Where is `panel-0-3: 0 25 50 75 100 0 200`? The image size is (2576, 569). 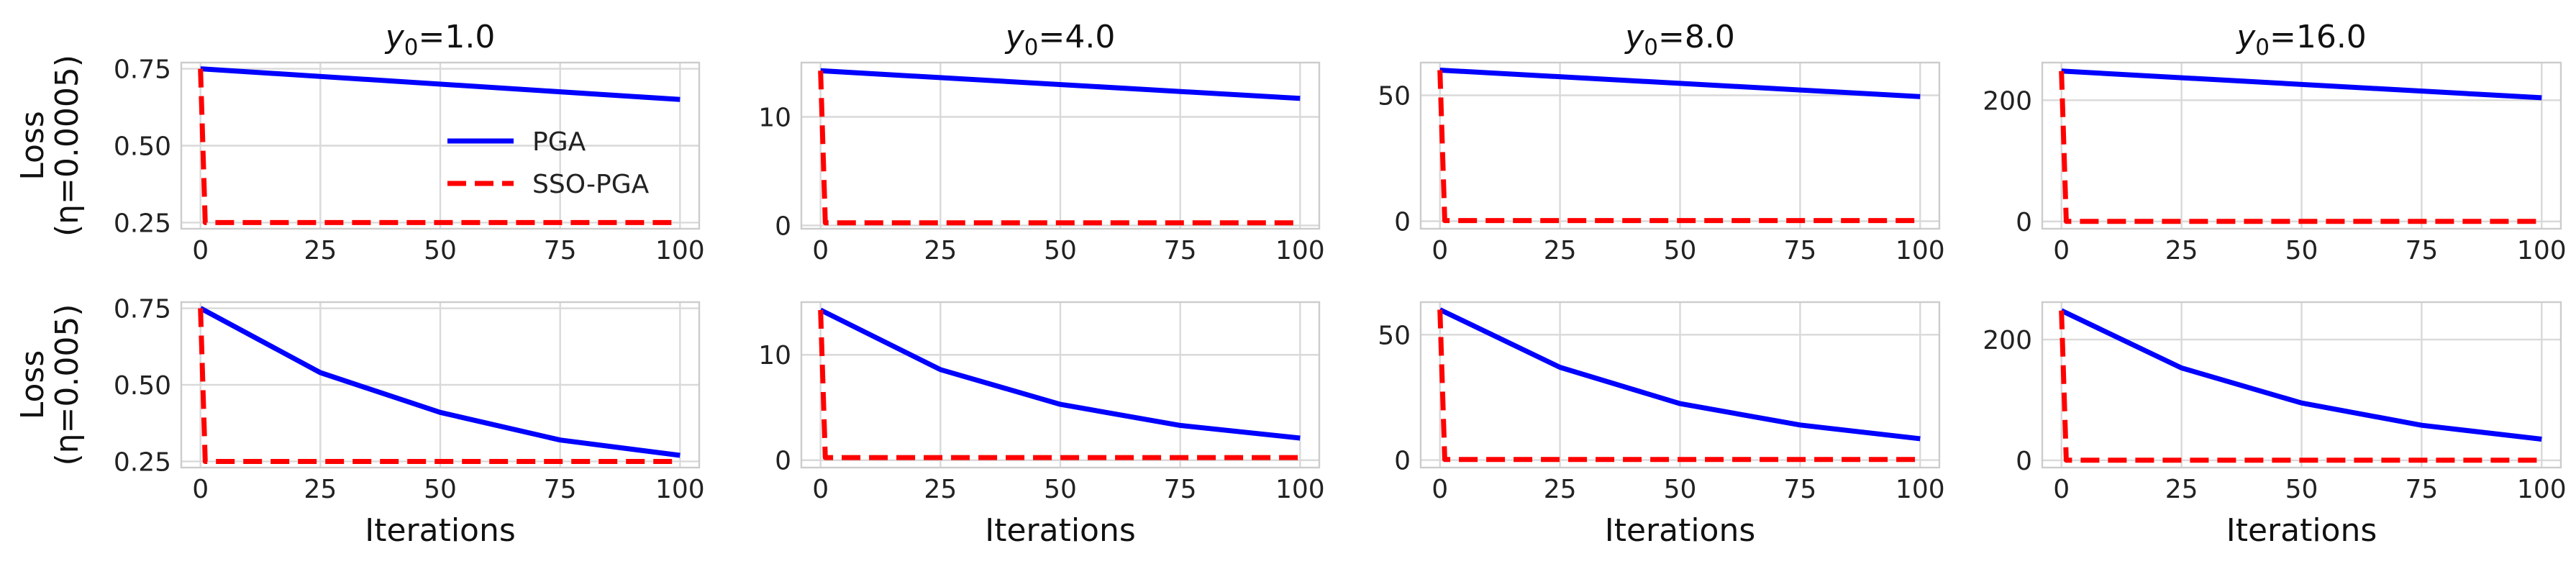 panel-0-3: 0 25 50 75 100 0 200 is located at coordinates (2275, 163).